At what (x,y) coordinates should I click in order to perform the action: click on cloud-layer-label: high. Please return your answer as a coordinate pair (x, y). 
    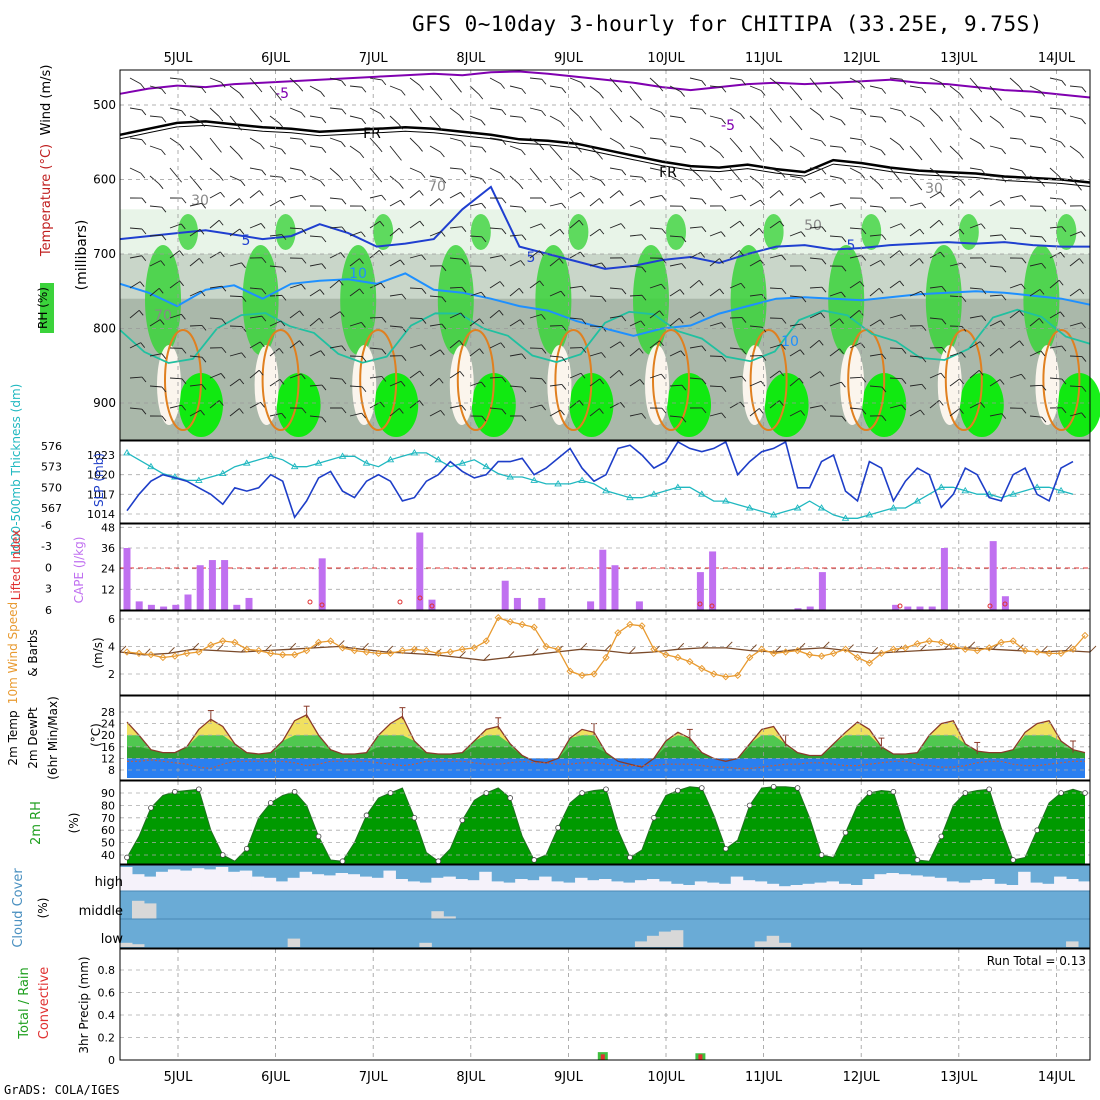
    Looking at the image, I should click on (109, 882).